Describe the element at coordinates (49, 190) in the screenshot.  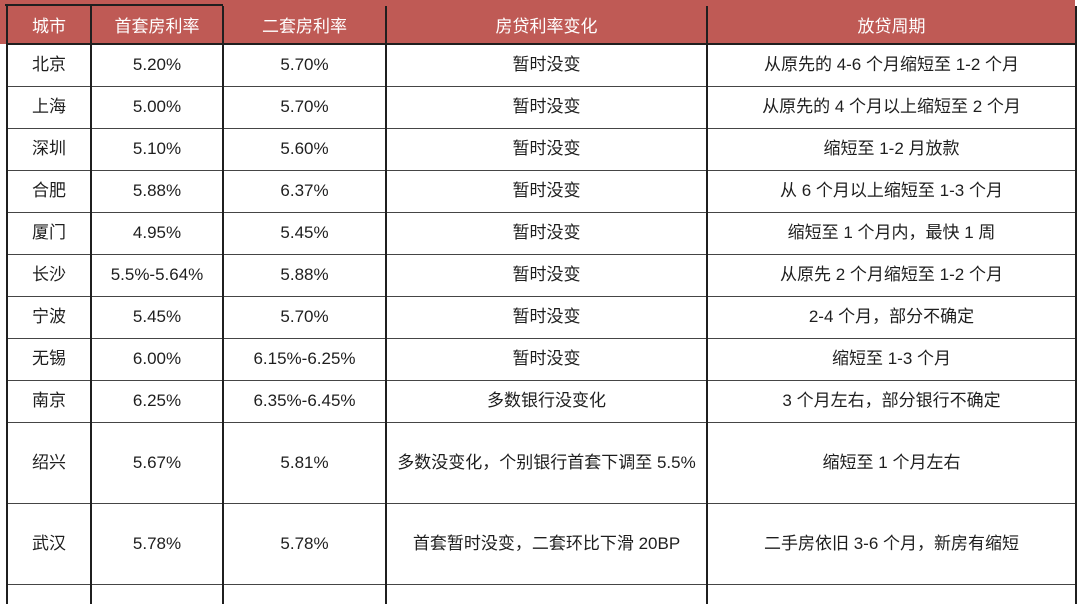
I see `city-cell: 合肥` at that location.